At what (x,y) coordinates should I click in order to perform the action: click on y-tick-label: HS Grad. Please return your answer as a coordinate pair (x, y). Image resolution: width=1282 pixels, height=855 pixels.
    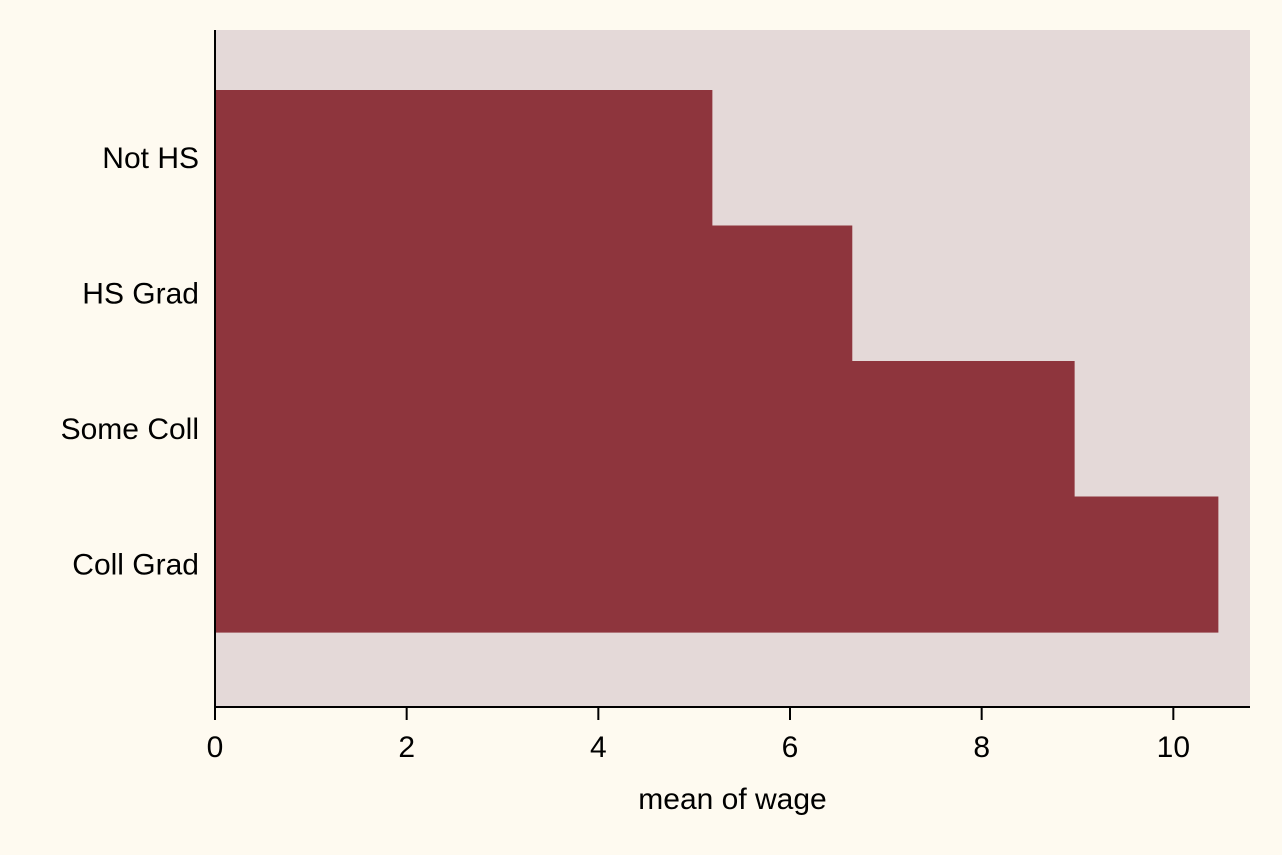
    Looking at the image, I should click on (140, 293).